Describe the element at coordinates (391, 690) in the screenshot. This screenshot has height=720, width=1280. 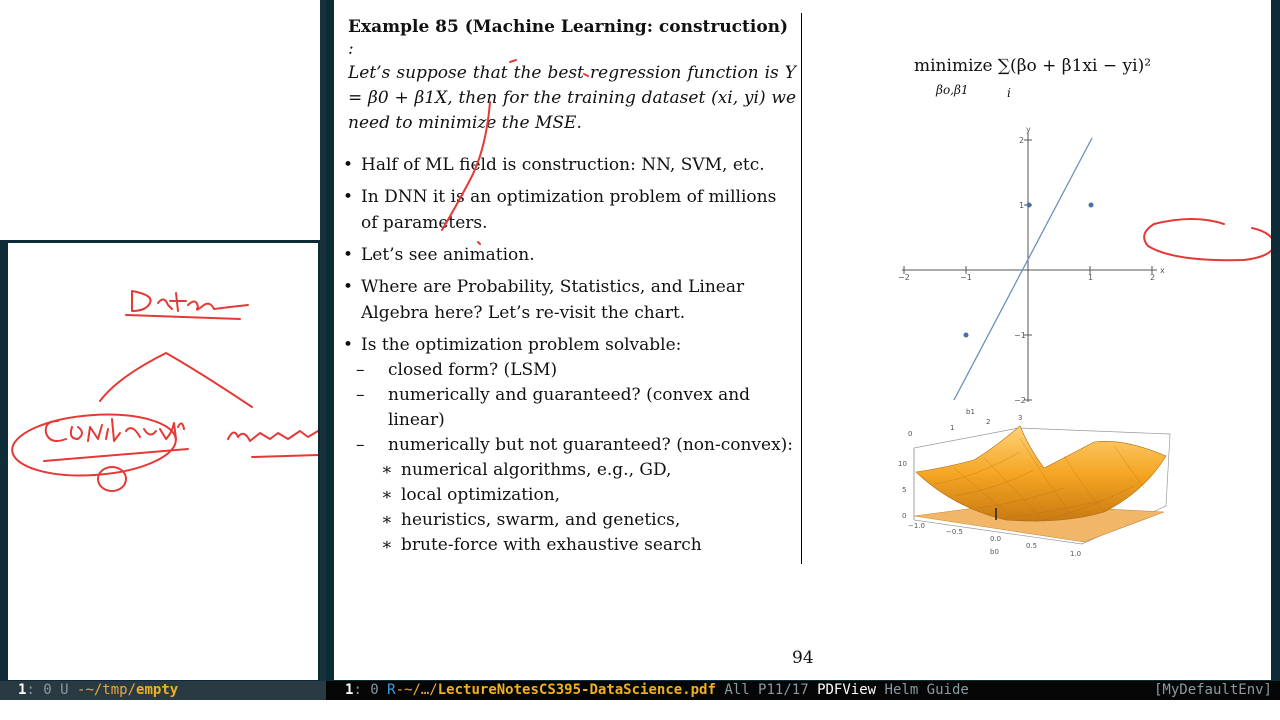
I see `readonly-flag: R` at that location.